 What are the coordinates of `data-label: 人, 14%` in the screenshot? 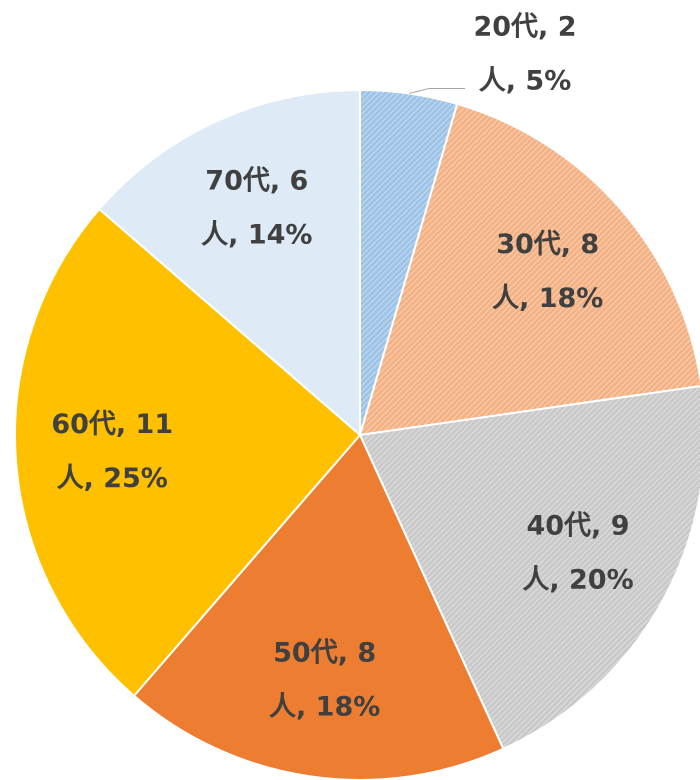 It's located at (256, 235).